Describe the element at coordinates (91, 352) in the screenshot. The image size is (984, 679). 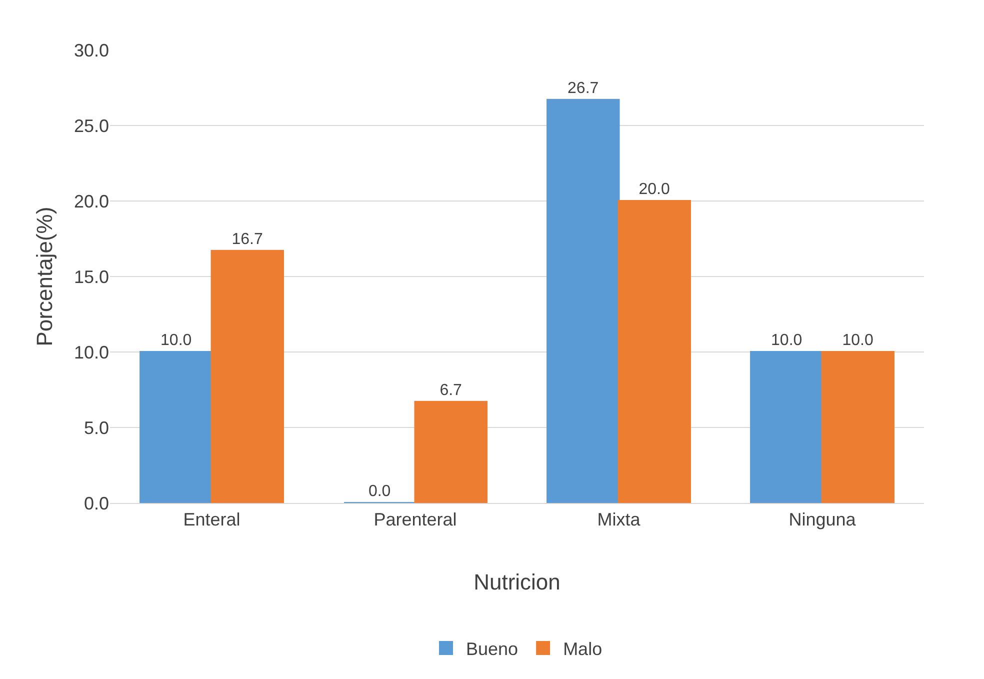
I see `y-tick-label: 10.0` at that location.